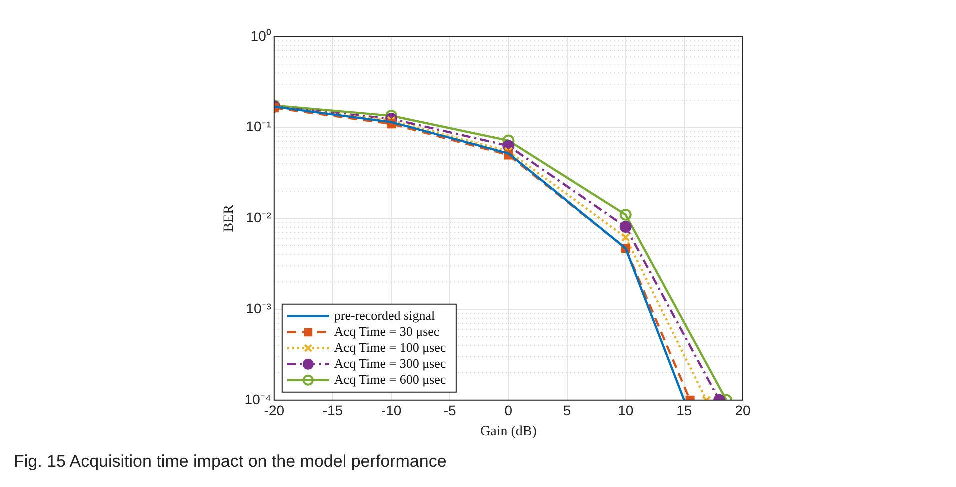  I want to click on legend-label: Acq Time = 100 μsec, so click(390, 347).